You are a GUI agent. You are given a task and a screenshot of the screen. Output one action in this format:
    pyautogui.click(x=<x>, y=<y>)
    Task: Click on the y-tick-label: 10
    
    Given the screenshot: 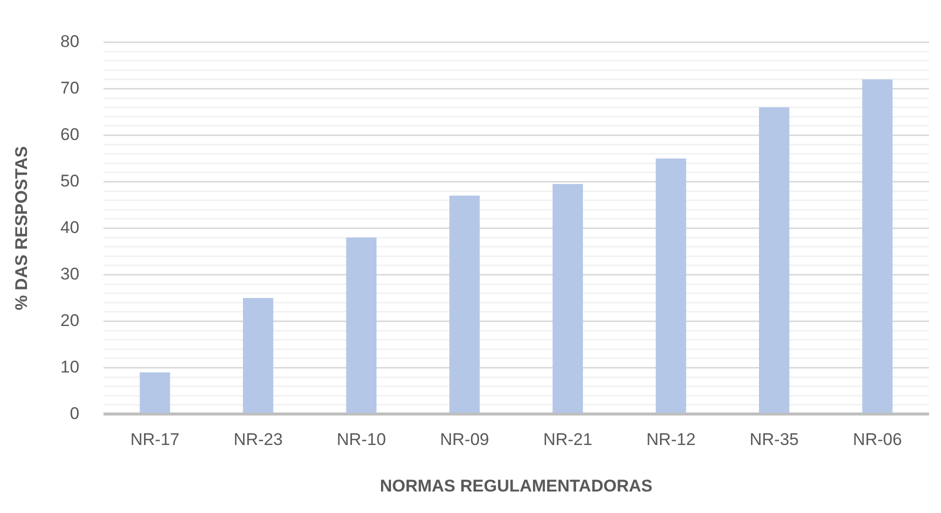 What is the action you would take?
    pyautogui.click(x=70, y=366)
    